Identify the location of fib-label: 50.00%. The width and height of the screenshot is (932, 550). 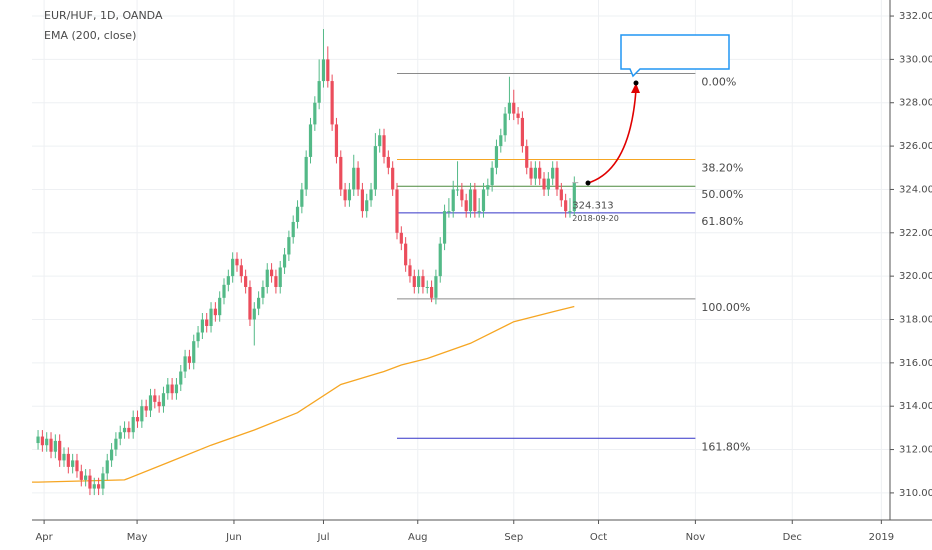
(722, 194).